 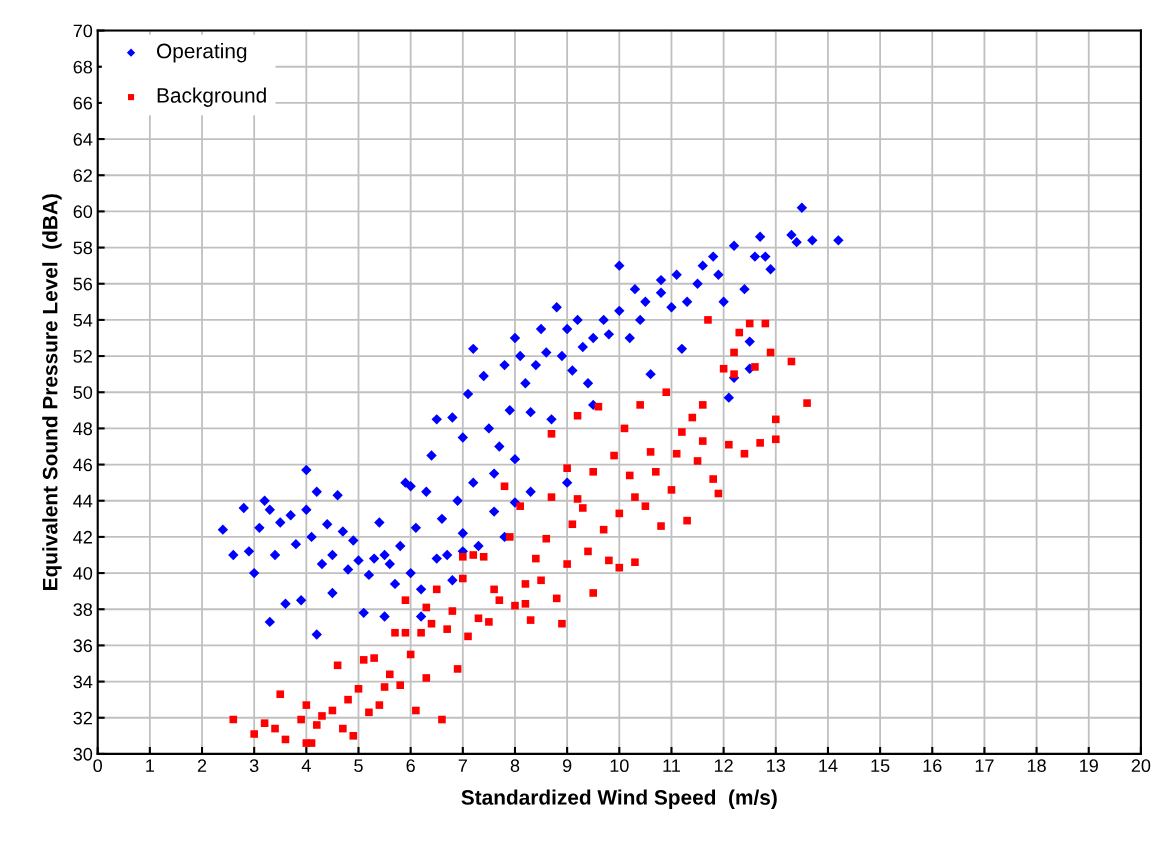 I want to click on y-tick-label: 38, so click(x=83, y=609).